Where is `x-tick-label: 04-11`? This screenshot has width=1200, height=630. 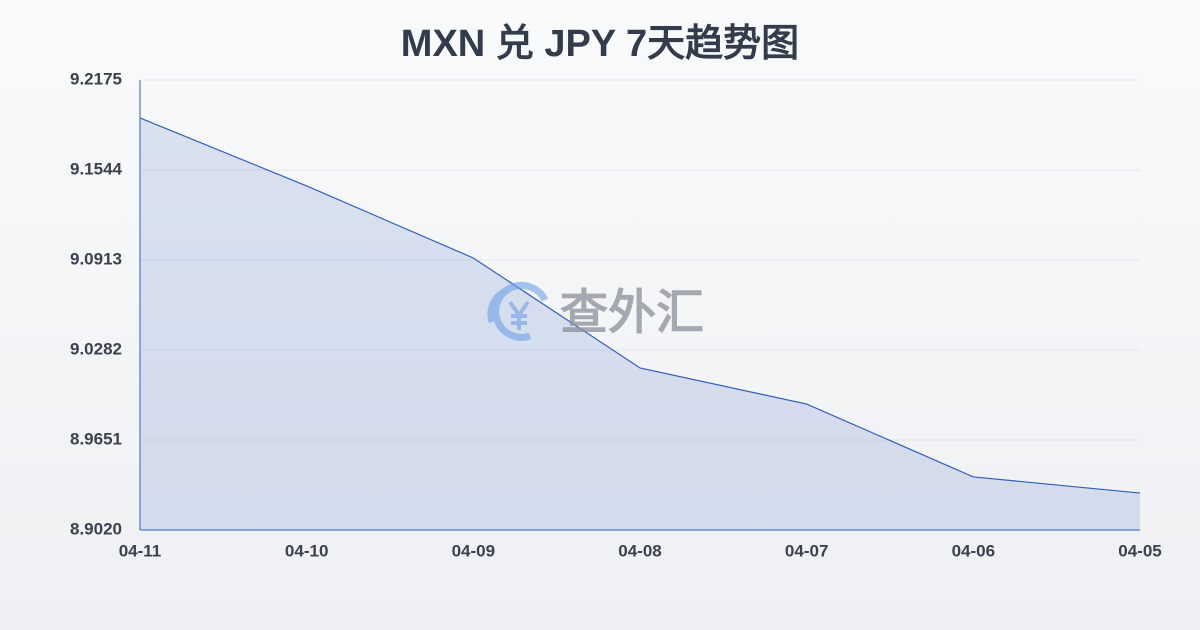
x-tick-label: 04-11 is located at coordinates (140, 550).